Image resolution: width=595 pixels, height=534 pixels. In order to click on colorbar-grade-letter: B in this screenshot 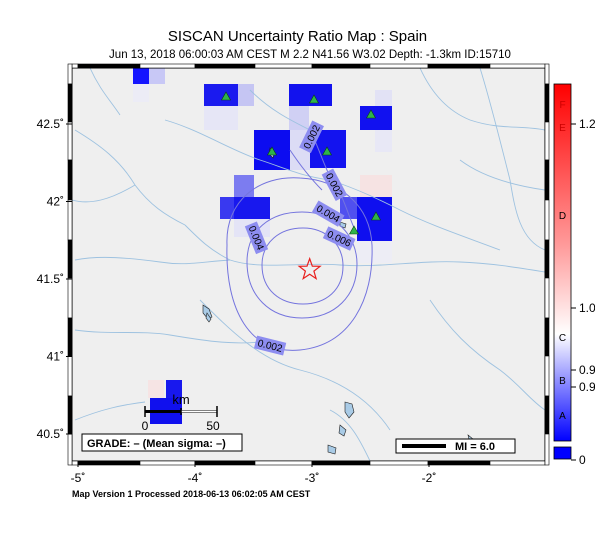, I will do `click(562, 381)`.